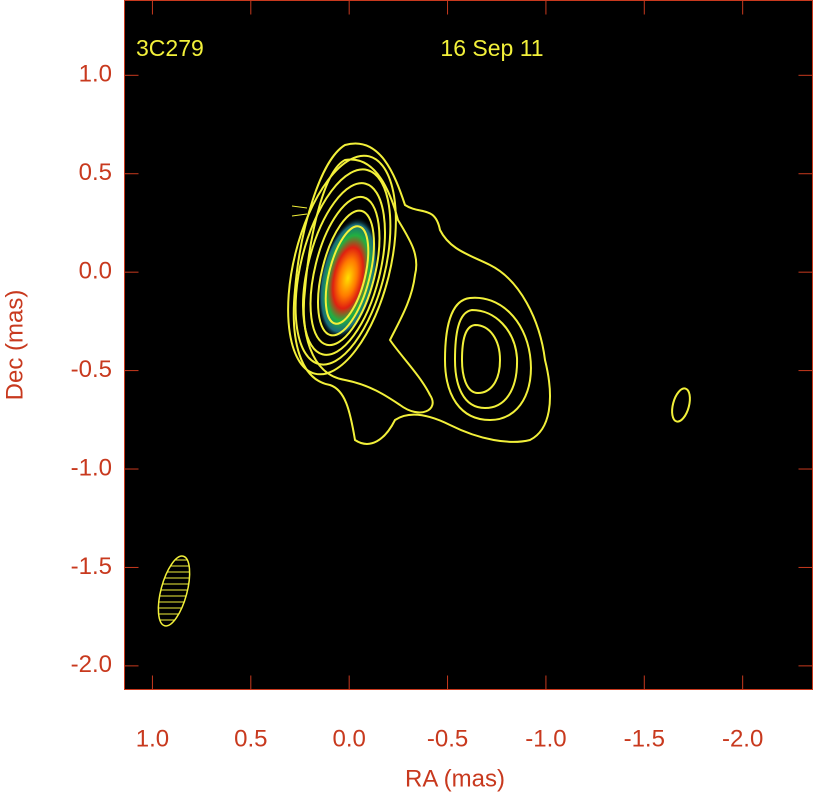  I want to click on y-tick-label: -1.0, so click(91, 467).